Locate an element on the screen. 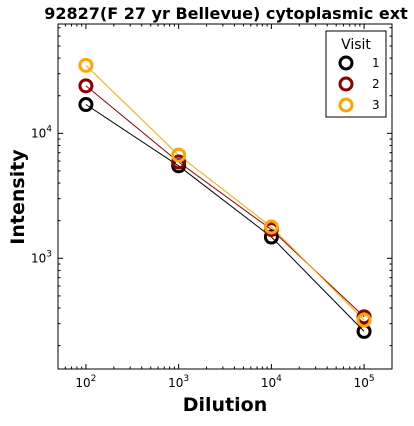 Image resolution: width=414 pixels, height=426 pixels. x-axis-label: Dilution is located at coordinates (225, 405).